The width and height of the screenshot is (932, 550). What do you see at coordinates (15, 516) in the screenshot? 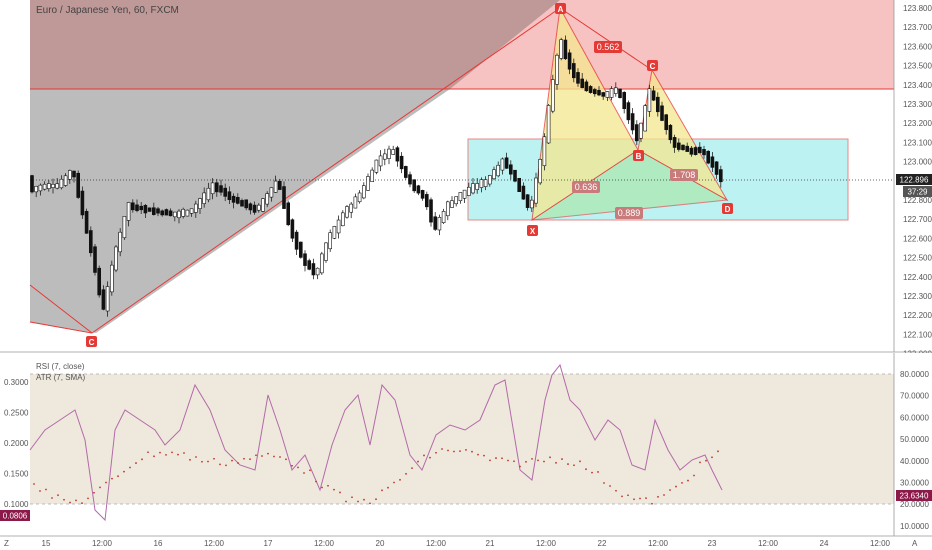
I see `svg-text: 0.0806` at bounding box center [15, 516].